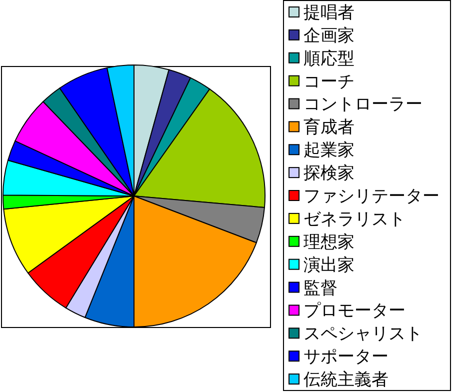  Describe the element at coordinates (329, 150) in the screenshot. I see `legend-label: 起業家` at that location.